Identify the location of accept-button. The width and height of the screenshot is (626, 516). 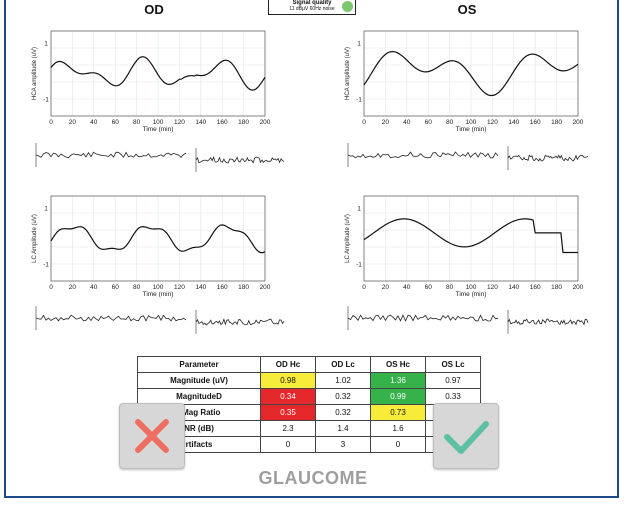
(466, 436).